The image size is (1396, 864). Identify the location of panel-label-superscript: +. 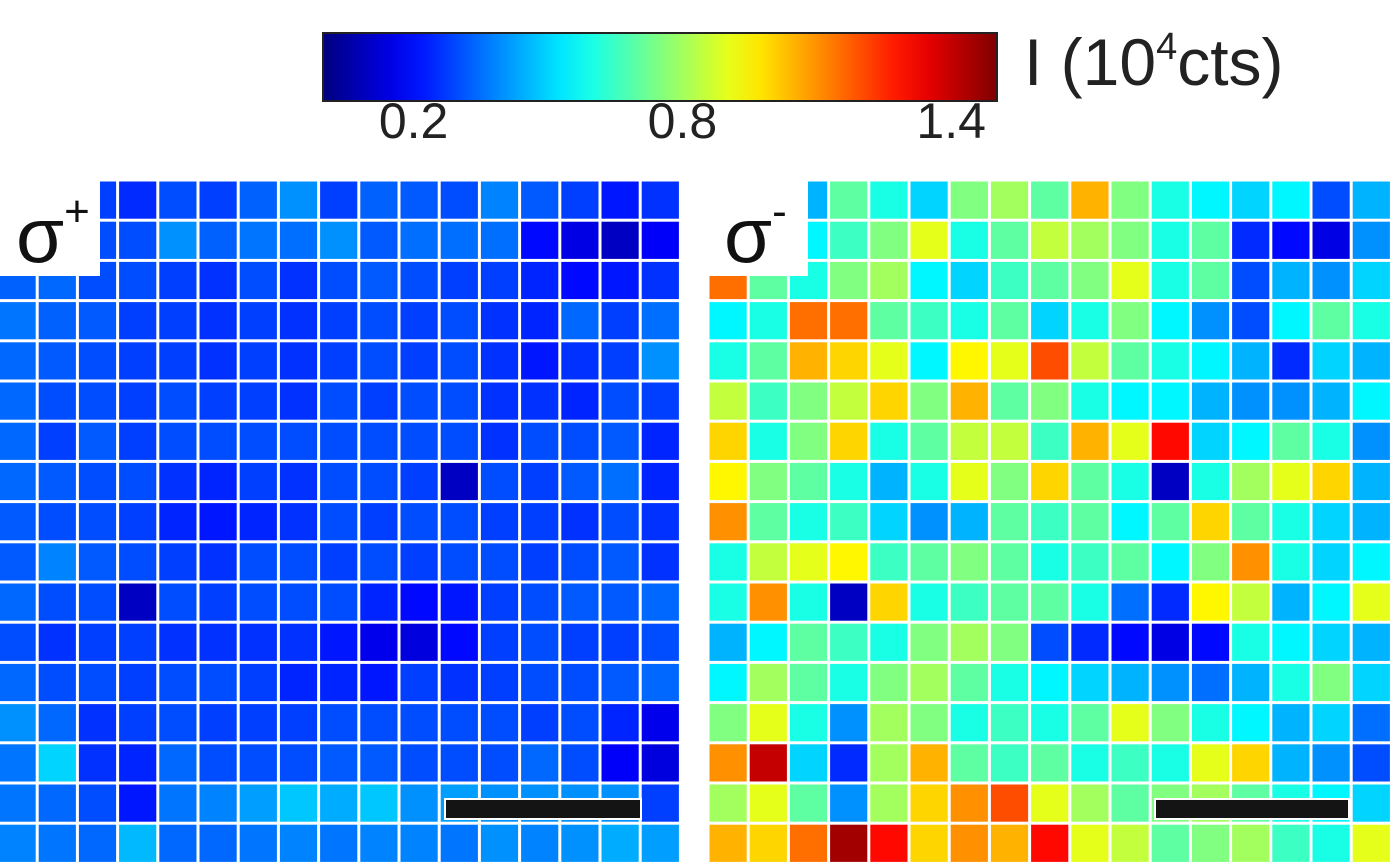
(77, 211).